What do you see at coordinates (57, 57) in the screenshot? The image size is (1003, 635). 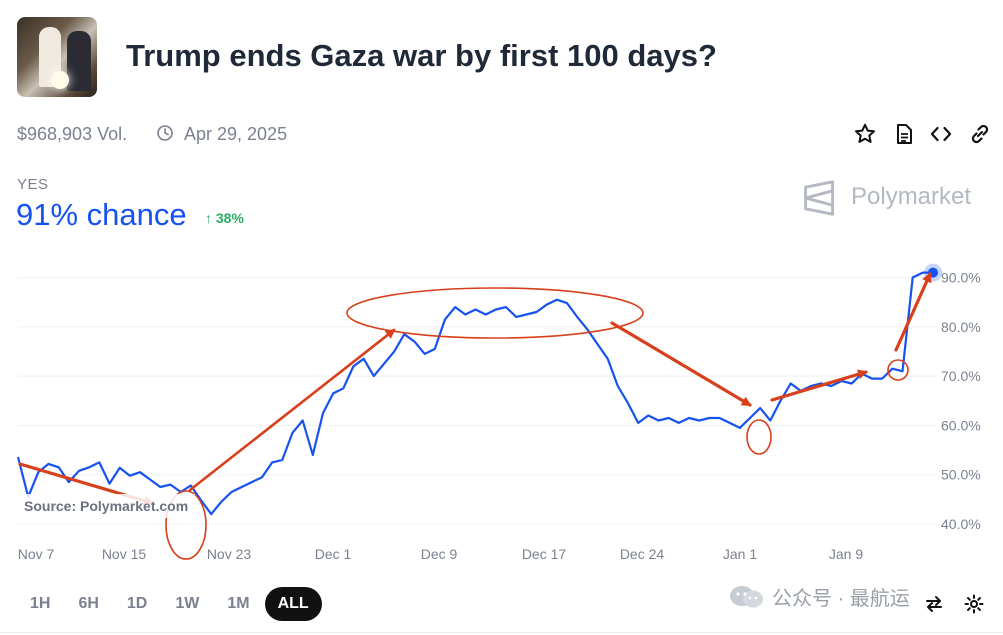 I see `market-thumbnail` at bounding box center [57, 57].